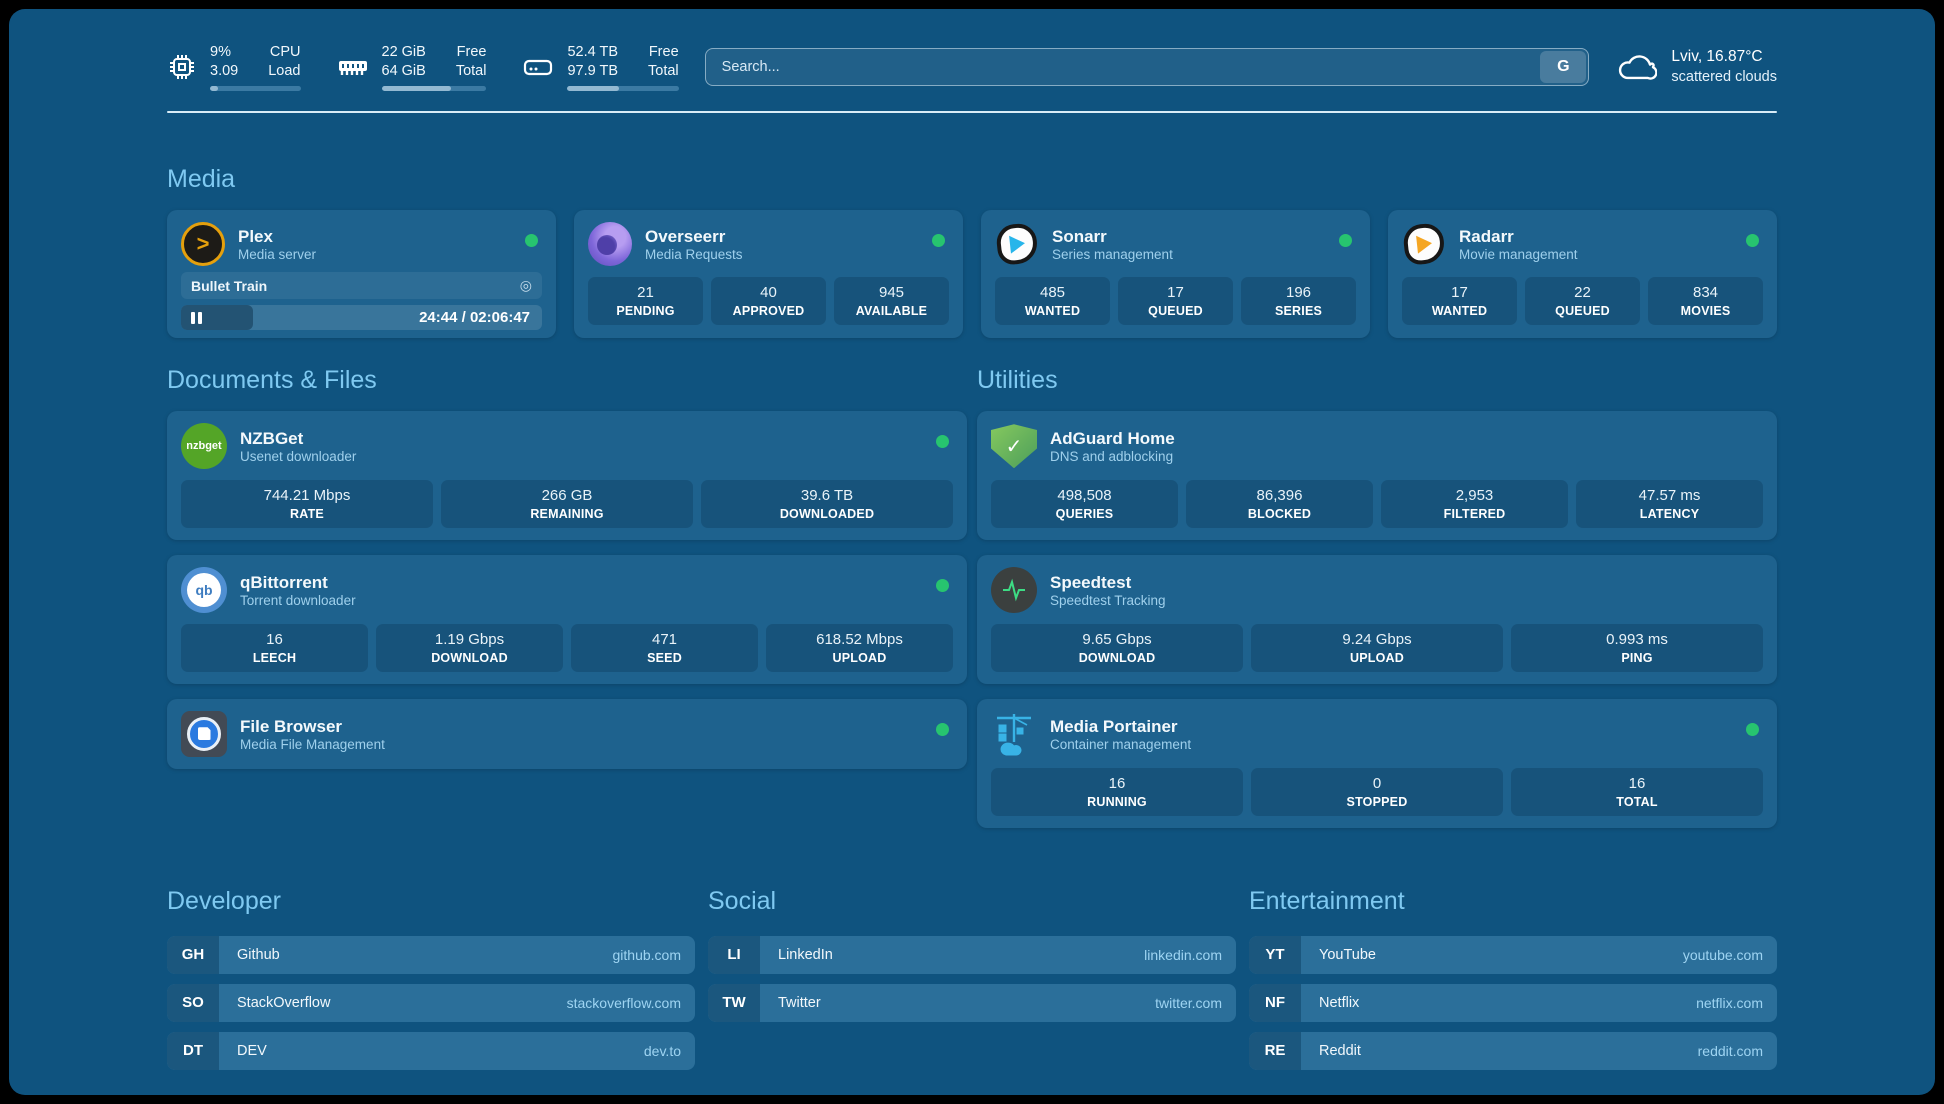 This screenshot has width=1944, height=1104. I want to click on link-dev: DT DEV dev.to, so click(431, 1050).